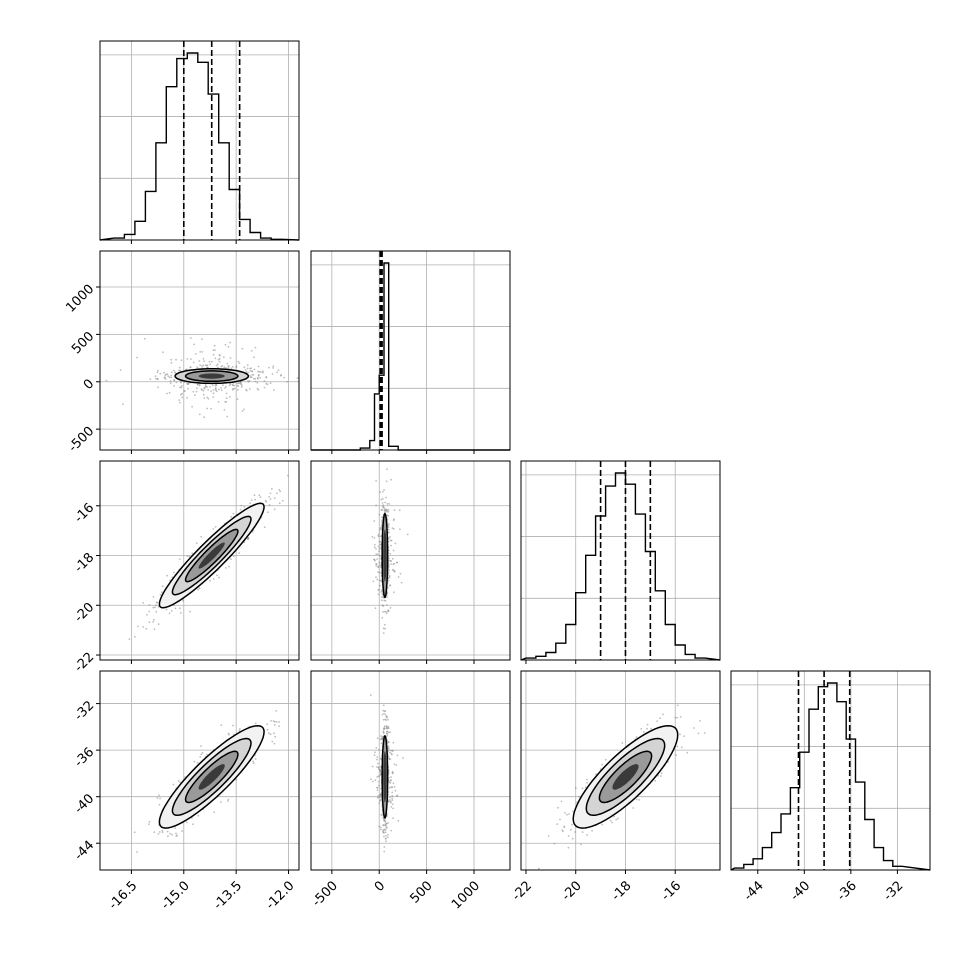  Describe the element at coordinates (199, 560) in the screenshot. I see `panel-frame` at that location.